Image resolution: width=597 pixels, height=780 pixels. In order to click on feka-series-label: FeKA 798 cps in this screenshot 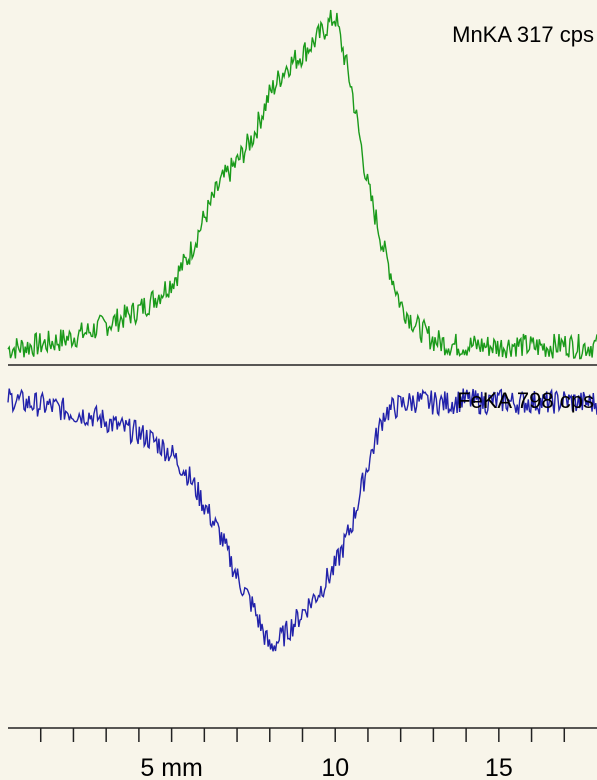, I will do `click(525, 400)`.